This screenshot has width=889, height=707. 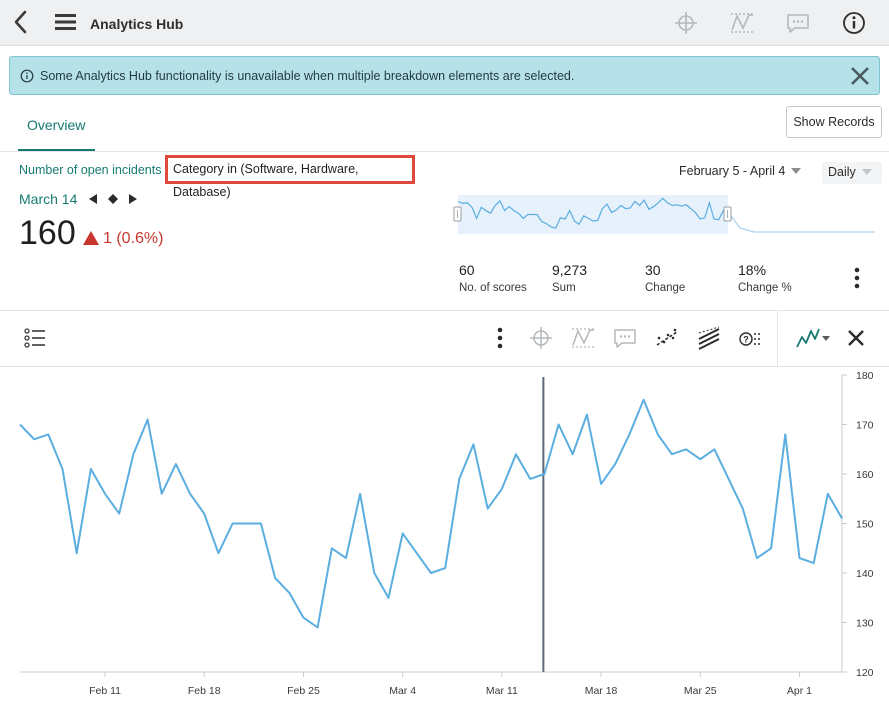 What do you see at coordinates (303, 691) in the screenshot?
I see `x-tick-label: Feb 25` at bounding box center [303, 691].